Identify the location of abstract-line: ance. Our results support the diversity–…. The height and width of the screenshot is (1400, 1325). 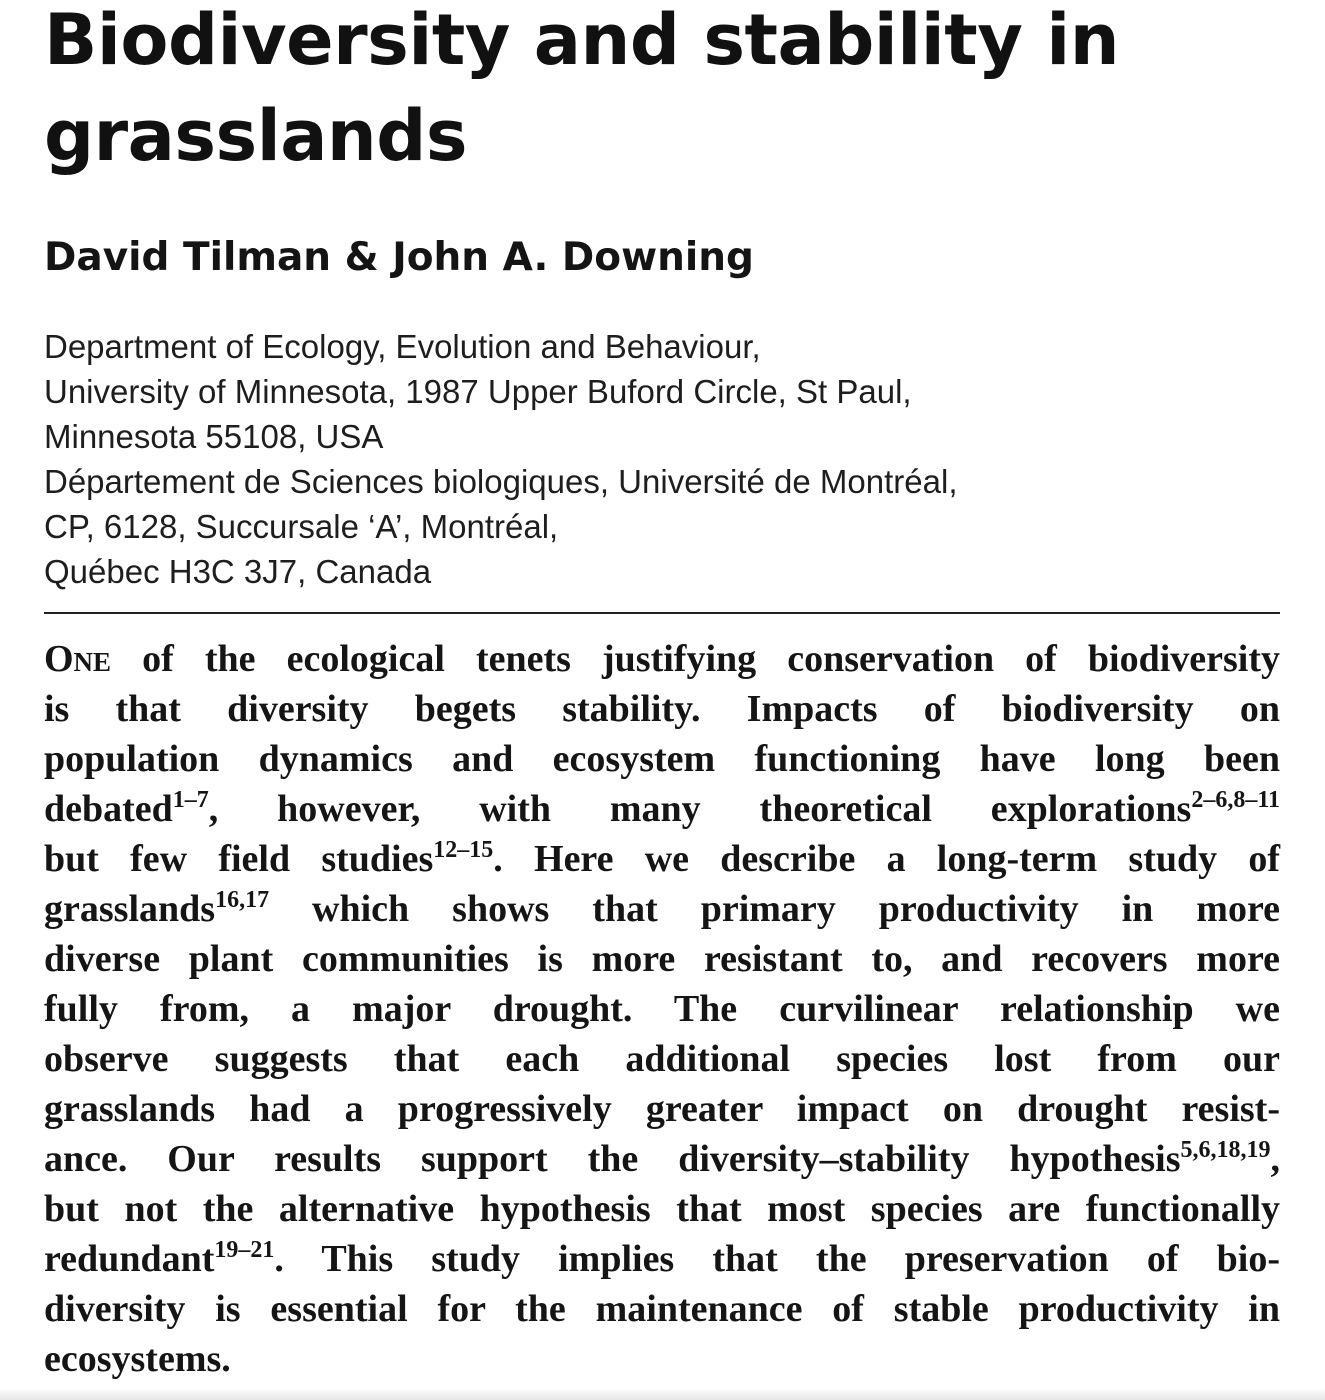
(662, 1159).